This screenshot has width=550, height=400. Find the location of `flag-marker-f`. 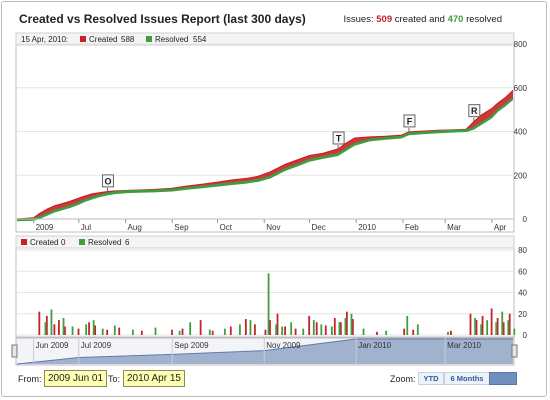

flag-marker-f is located at coordinates (409, 121).